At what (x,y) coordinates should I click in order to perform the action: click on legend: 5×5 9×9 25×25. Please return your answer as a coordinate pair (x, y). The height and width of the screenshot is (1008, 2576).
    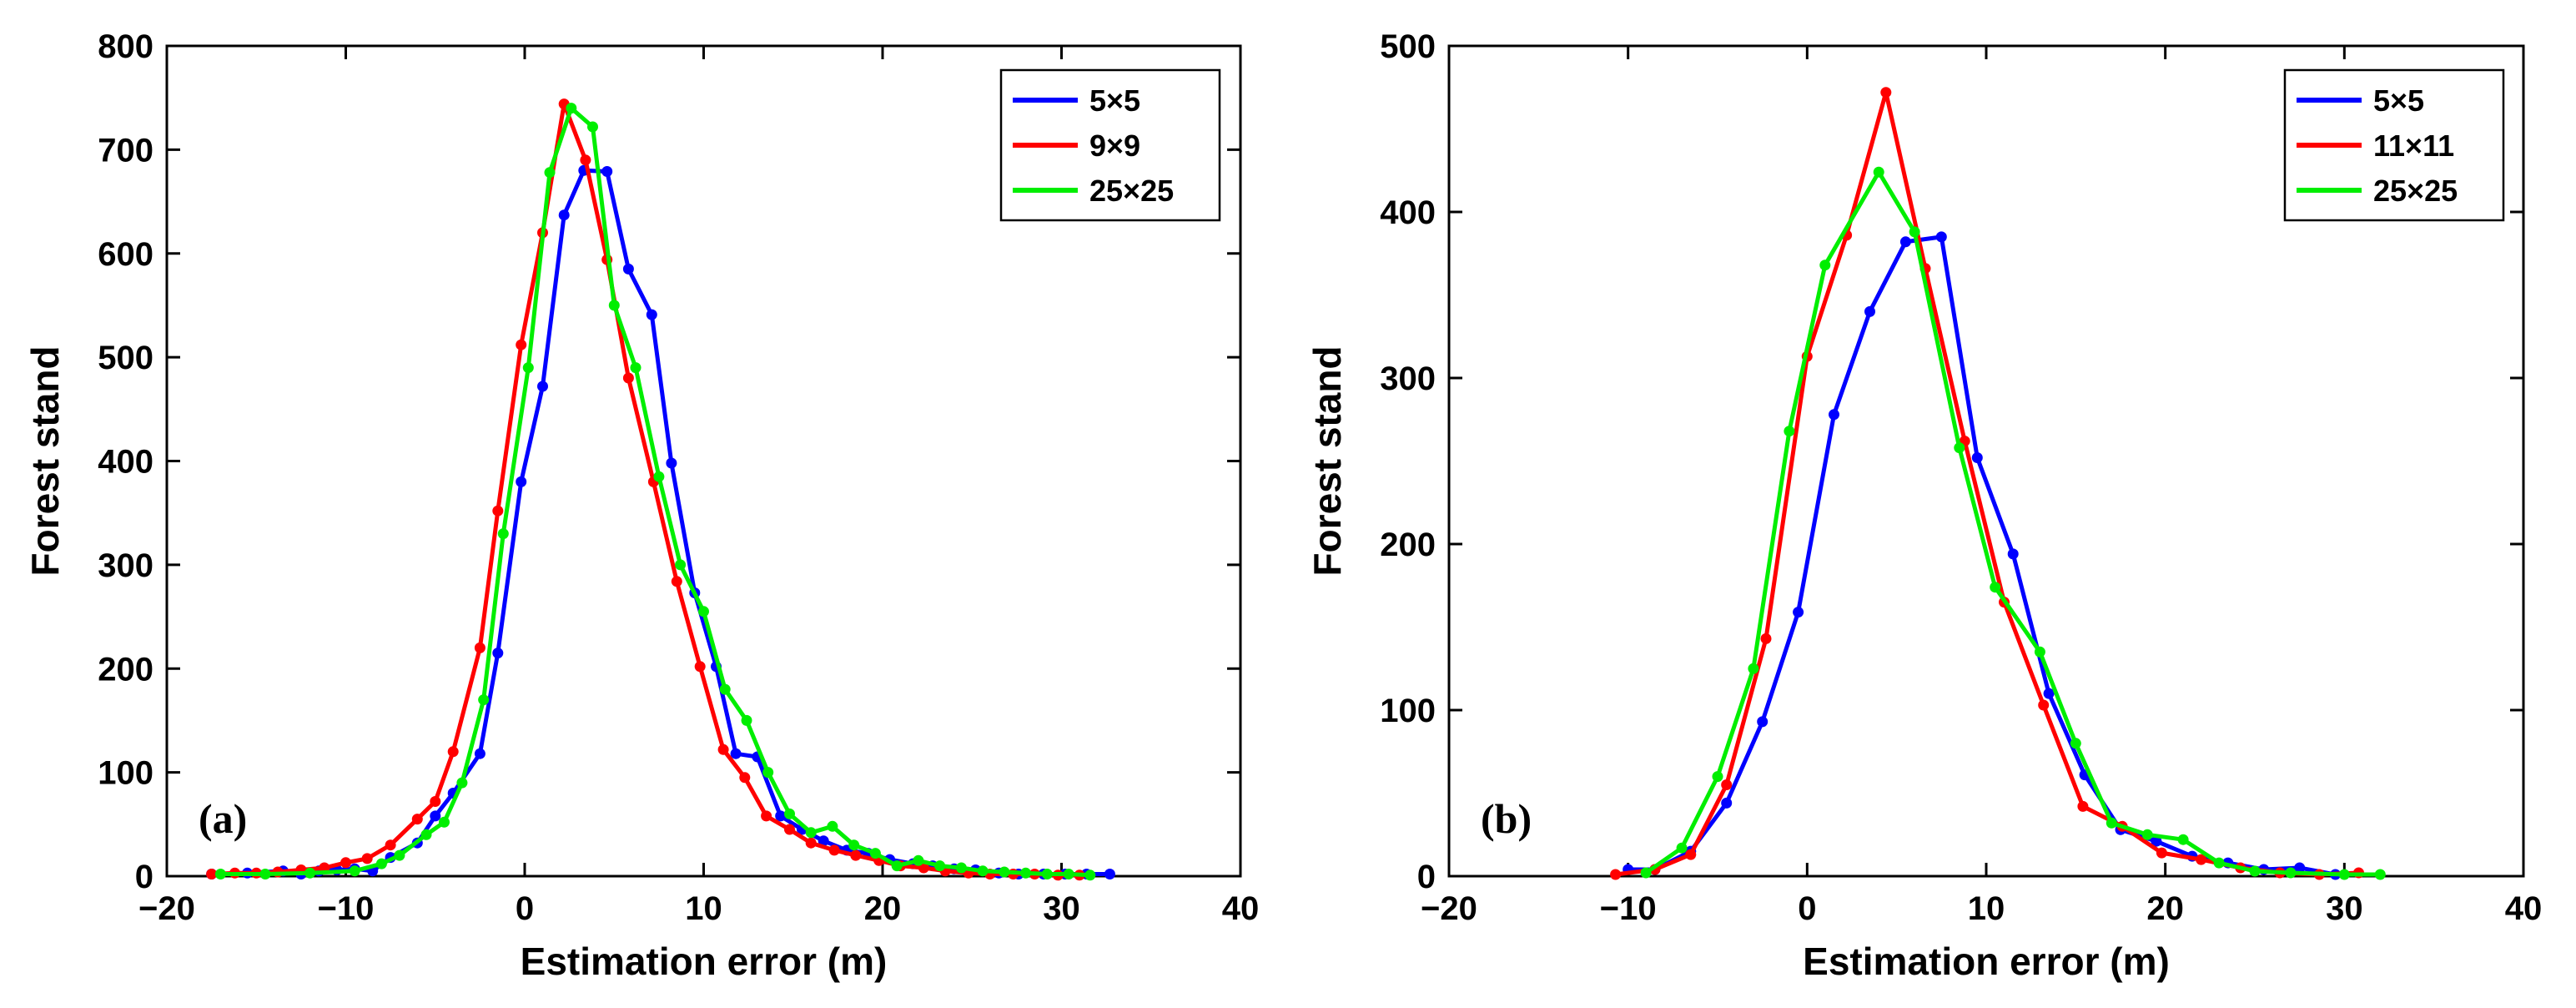
    Looking at the image, I should click on (1110, 145).